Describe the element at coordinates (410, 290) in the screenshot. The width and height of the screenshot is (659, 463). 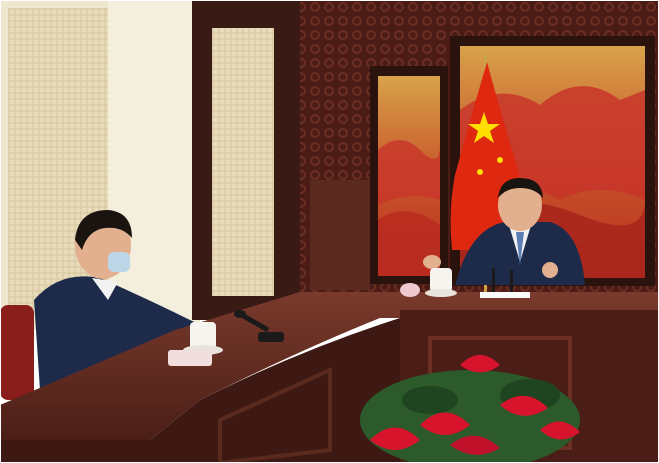
I see `napkin` at that location.